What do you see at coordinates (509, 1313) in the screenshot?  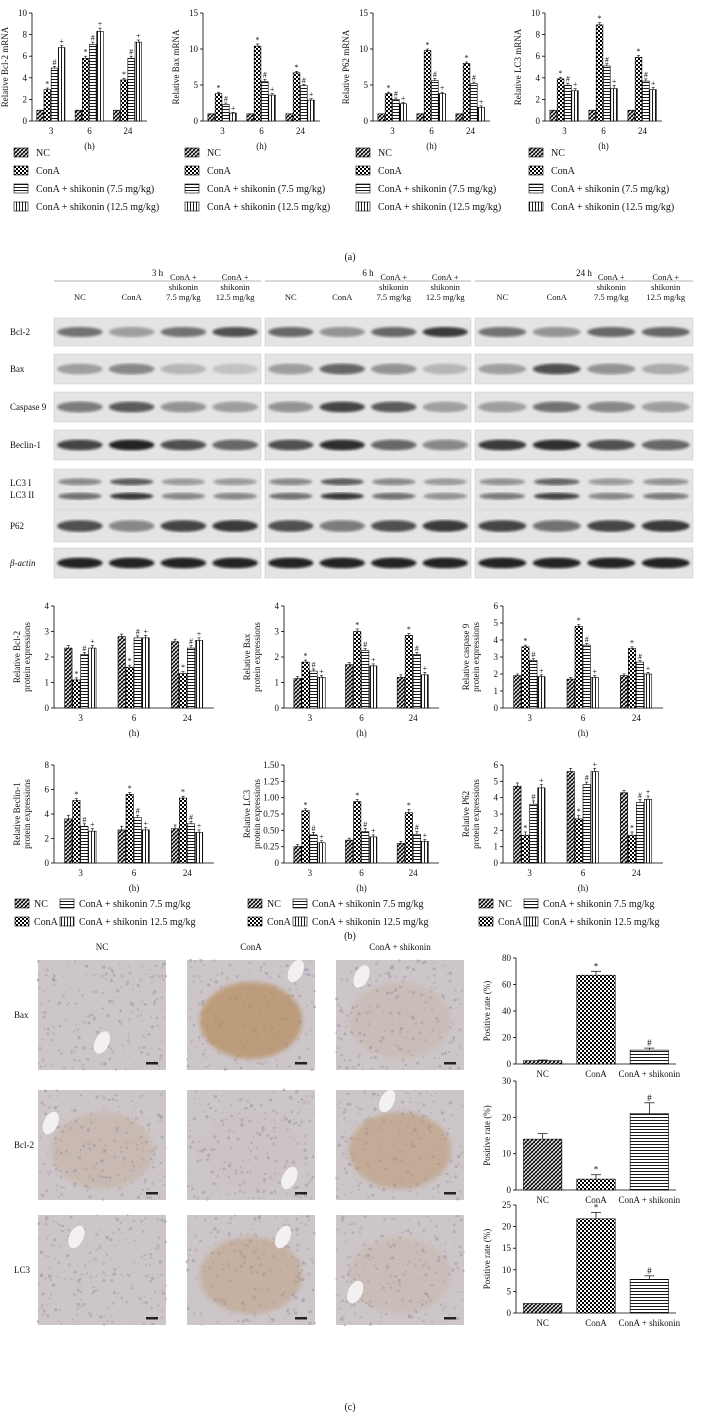 I see `y-tick-label: 0` at bounding box center [509, 1313].